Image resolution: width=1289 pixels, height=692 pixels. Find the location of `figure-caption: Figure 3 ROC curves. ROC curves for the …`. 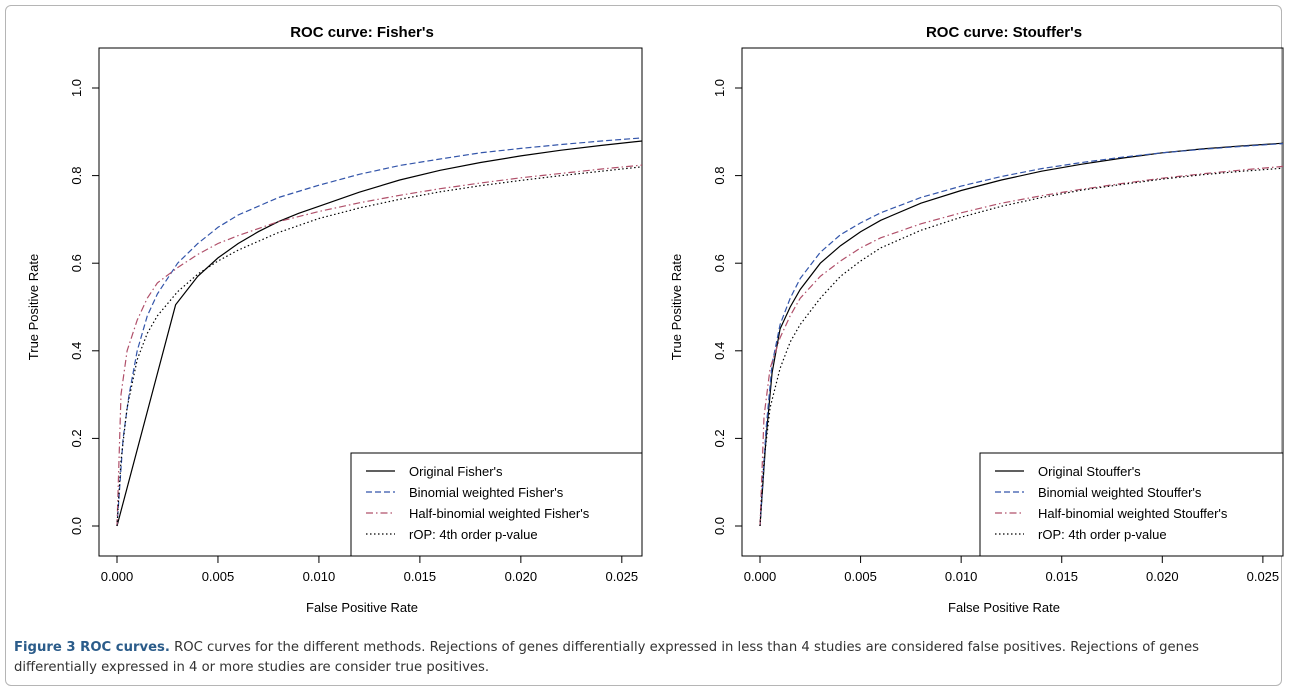

figure-caption: Figure 3 ROC curves. ROC curves for the … is located at coordinates (645, 658).